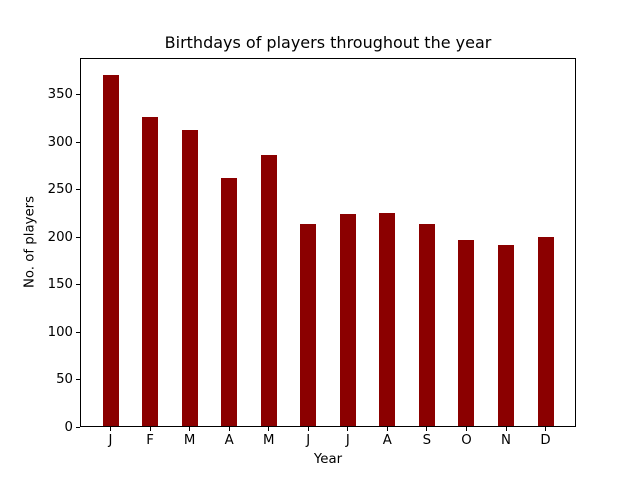 Image resolution: width=640 pixels, height=480 pixels. Describe the element at coordinates (60, 142) in the screenshot. I see `y-tick-label-300: 300` at that location.